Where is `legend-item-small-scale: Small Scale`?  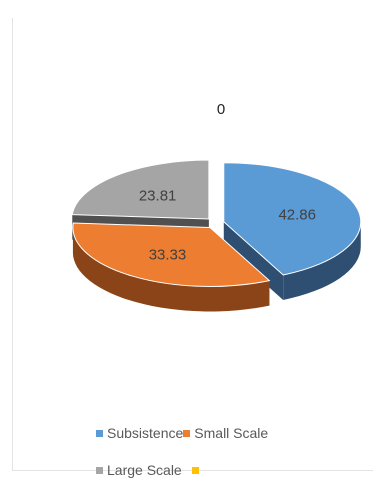 legend-item-small-scale: Small Scale is located at coordinates (225, 433).